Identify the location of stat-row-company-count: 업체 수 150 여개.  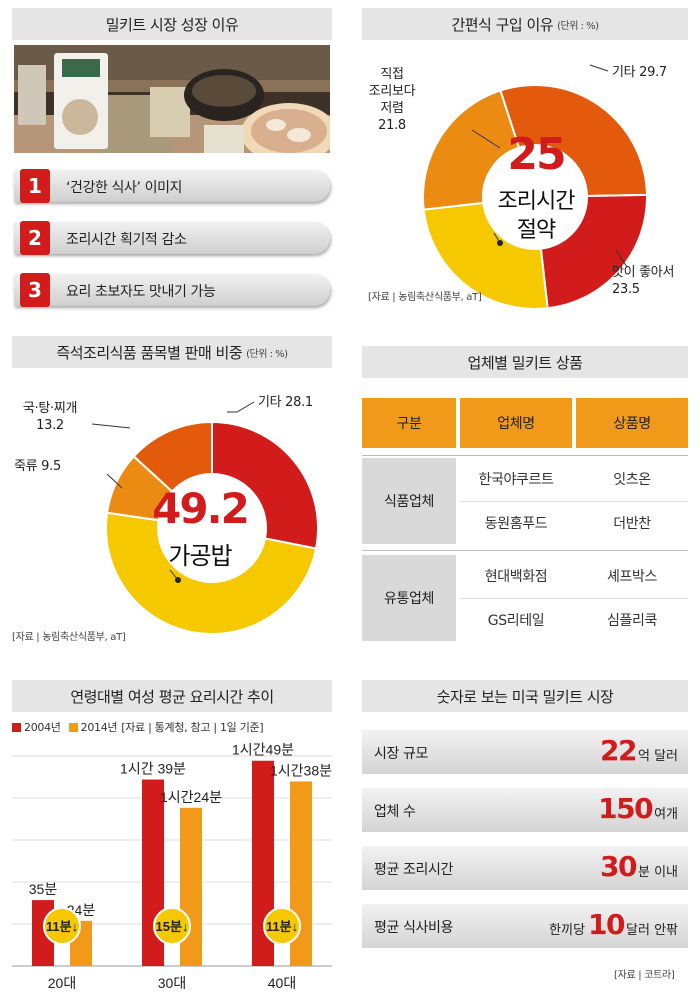
(525, 810).